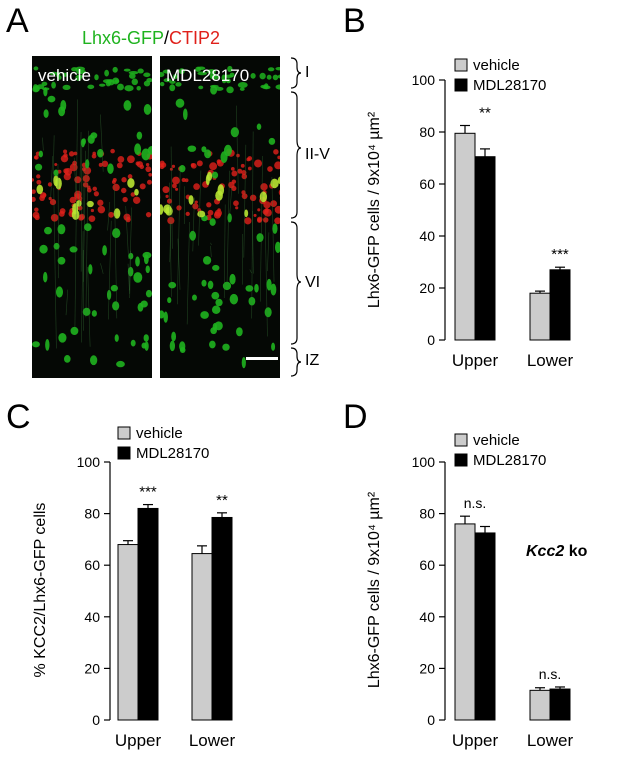 This screenshot has width=617, height=762. What do you see at coordinates (496, 440) in the screenshot?
I see `legend-label-d: vehicle` at bounding box center [496, 440].